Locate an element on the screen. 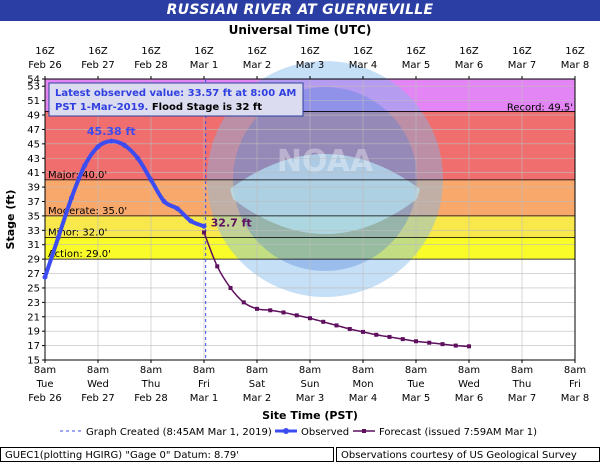 The image size is (600, 465). y-tick-label: 43 is located at coordinates (33, 159).